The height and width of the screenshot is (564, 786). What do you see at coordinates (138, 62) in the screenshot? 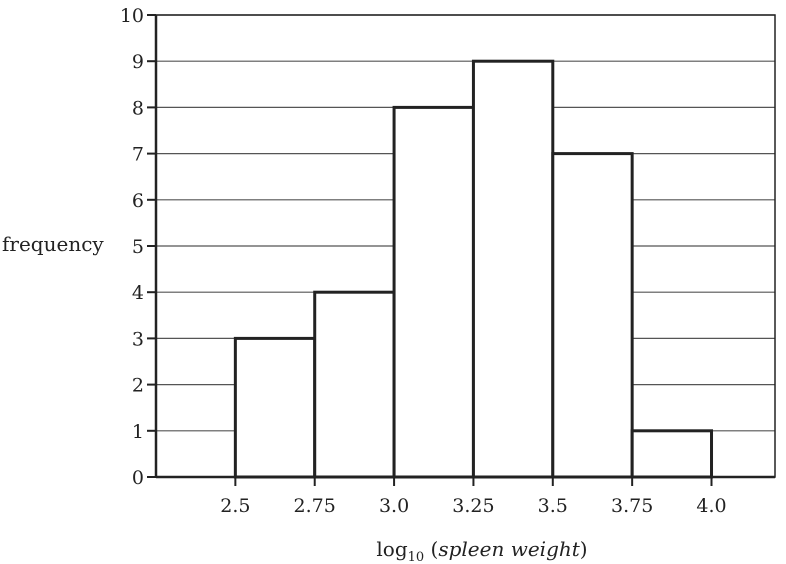
I see `y-tick-label: 9` at bounding box center [138, 62].